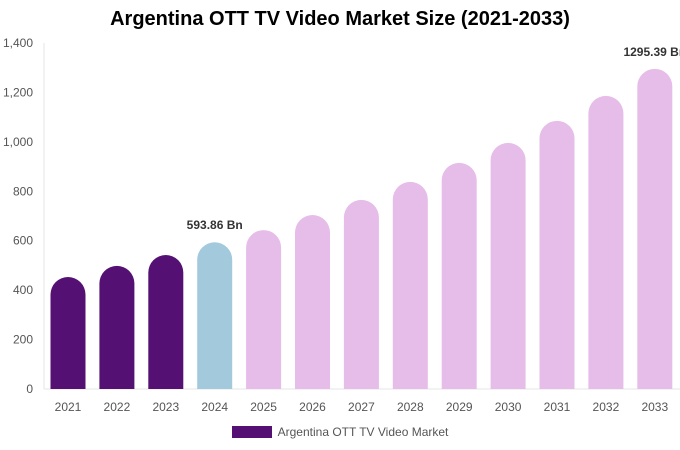  What do you see at coordinates (363, 432) in the screenshot?
I see `legend-label: Argentina OTT TV Video Market` at bounding box center [363, 432].